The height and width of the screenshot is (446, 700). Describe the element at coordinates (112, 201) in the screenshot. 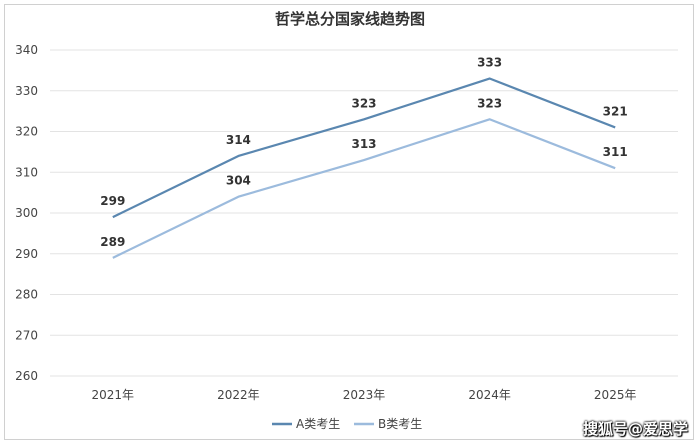

I see `data-label: 299` at that location.